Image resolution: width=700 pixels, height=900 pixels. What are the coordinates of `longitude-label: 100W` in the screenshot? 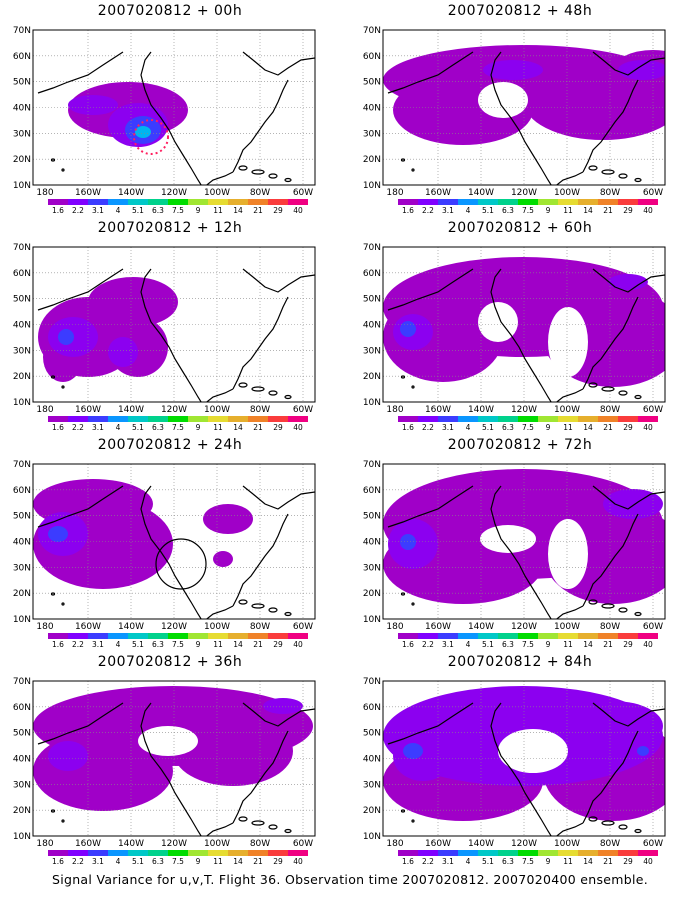 It's located at (567, 627).